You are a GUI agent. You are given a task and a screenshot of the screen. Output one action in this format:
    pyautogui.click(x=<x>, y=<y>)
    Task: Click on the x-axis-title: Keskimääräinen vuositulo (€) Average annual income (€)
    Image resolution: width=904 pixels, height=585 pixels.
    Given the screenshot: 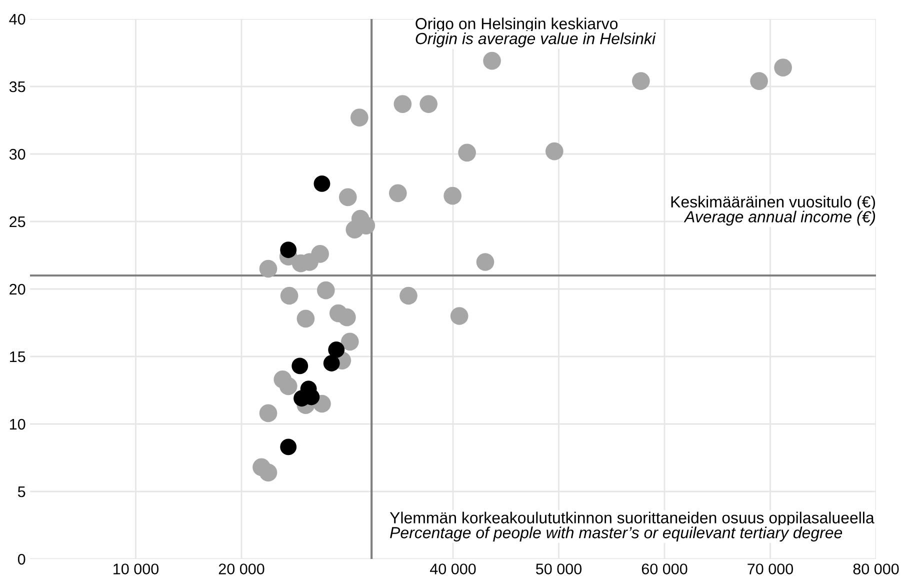 What is the action you would take?
    pyautogui.click(x=773, y=211)
    